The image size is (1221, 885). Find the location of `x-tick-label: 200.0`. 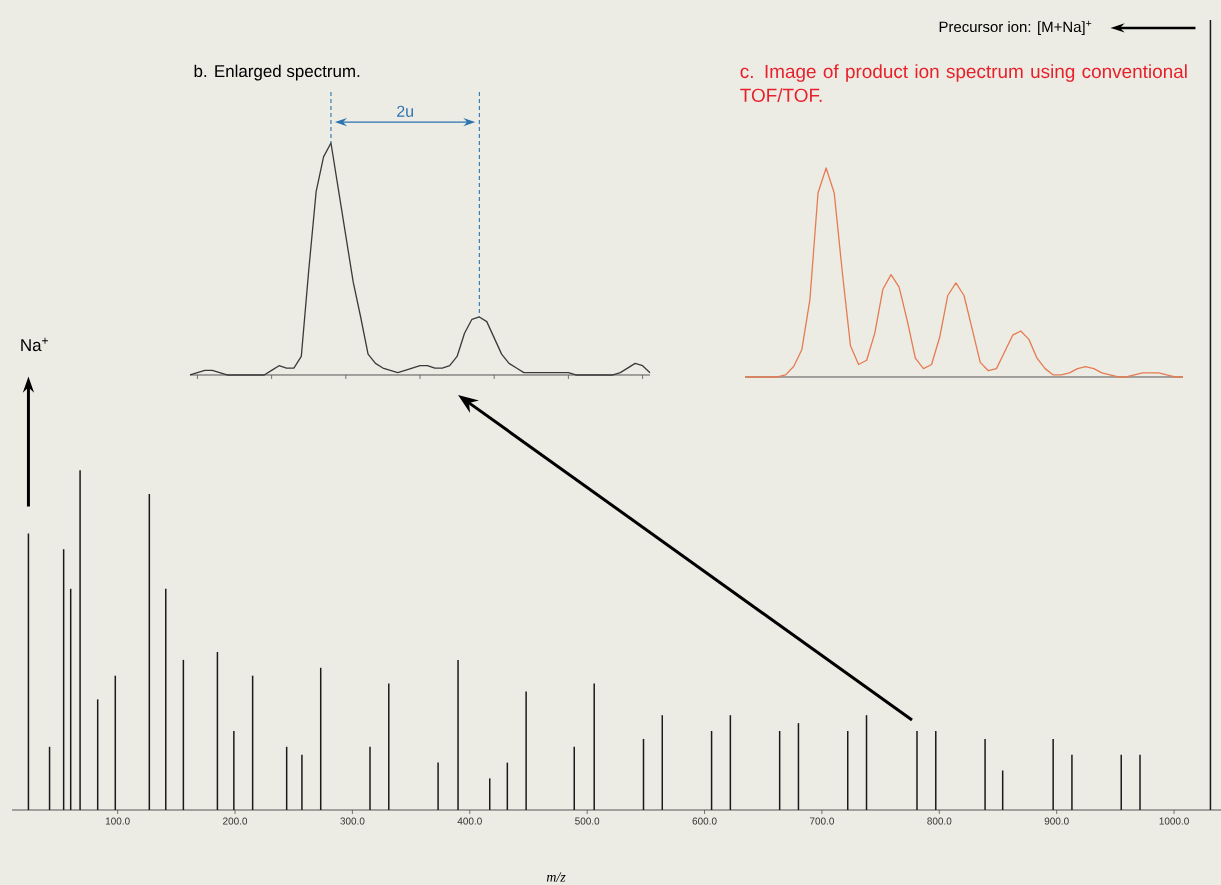

x-tick-label: 200.0 is located at coordinates (235, 821).